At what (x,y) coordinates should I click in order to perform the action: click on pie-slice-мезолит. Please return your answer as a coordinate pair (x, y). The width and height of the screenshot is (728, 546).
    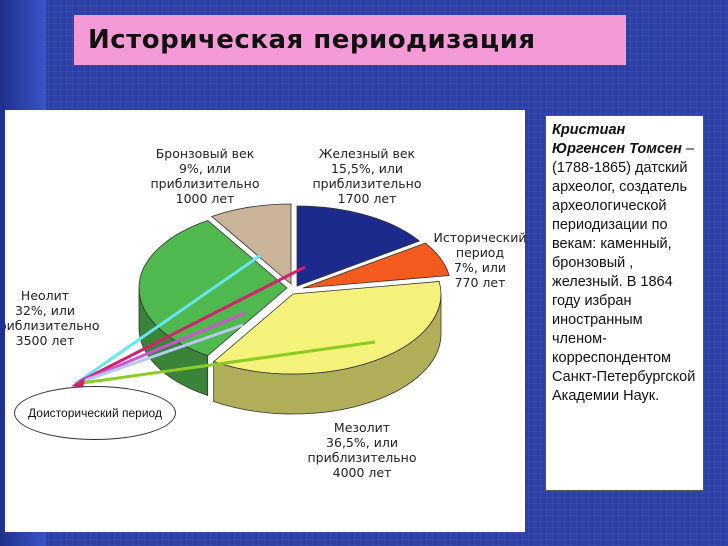
    Looking at the image, I should click on (327, 328).